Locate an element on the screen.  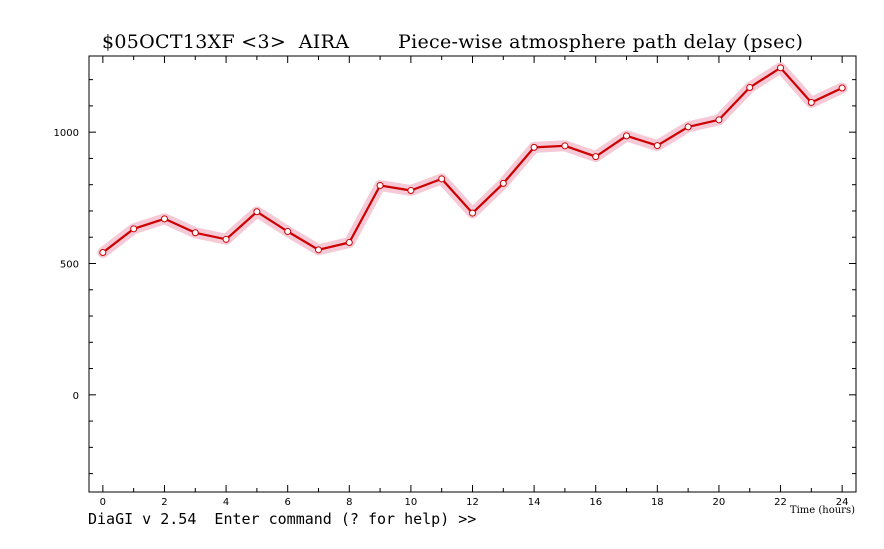
x-tick-label: 2 is located at coordinates (164, 502).